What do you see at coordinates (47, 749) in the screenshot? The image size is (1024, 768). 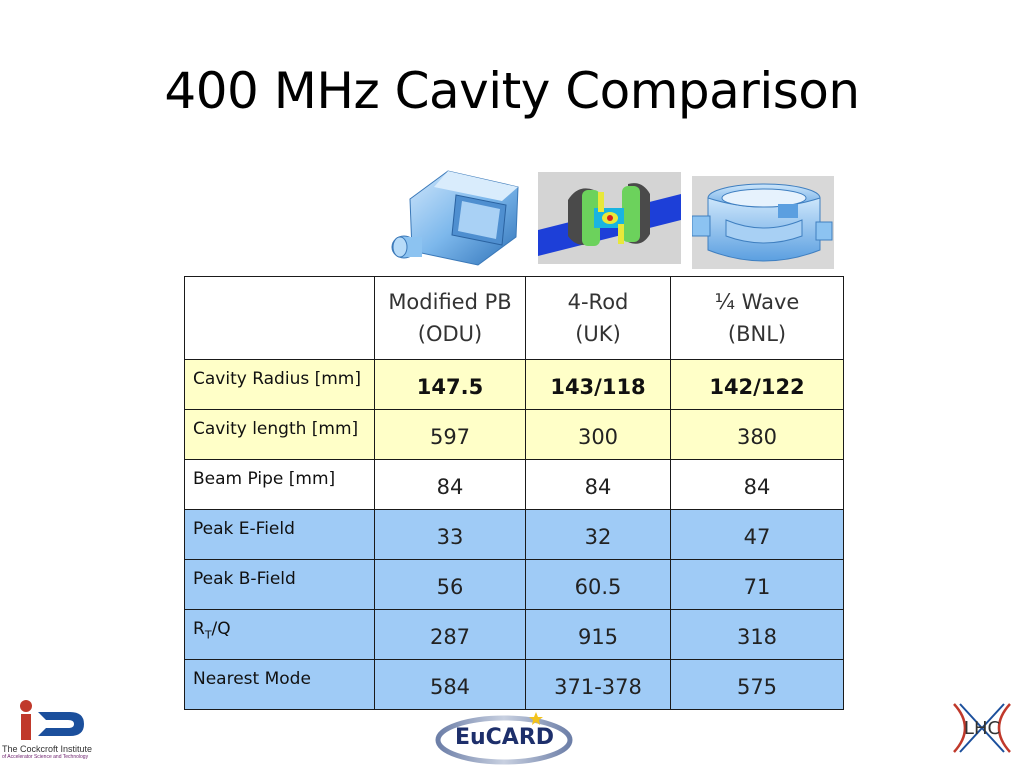 I see `cockcroft-name: The Cockcroft Institute` at bounding box center [47, 749].